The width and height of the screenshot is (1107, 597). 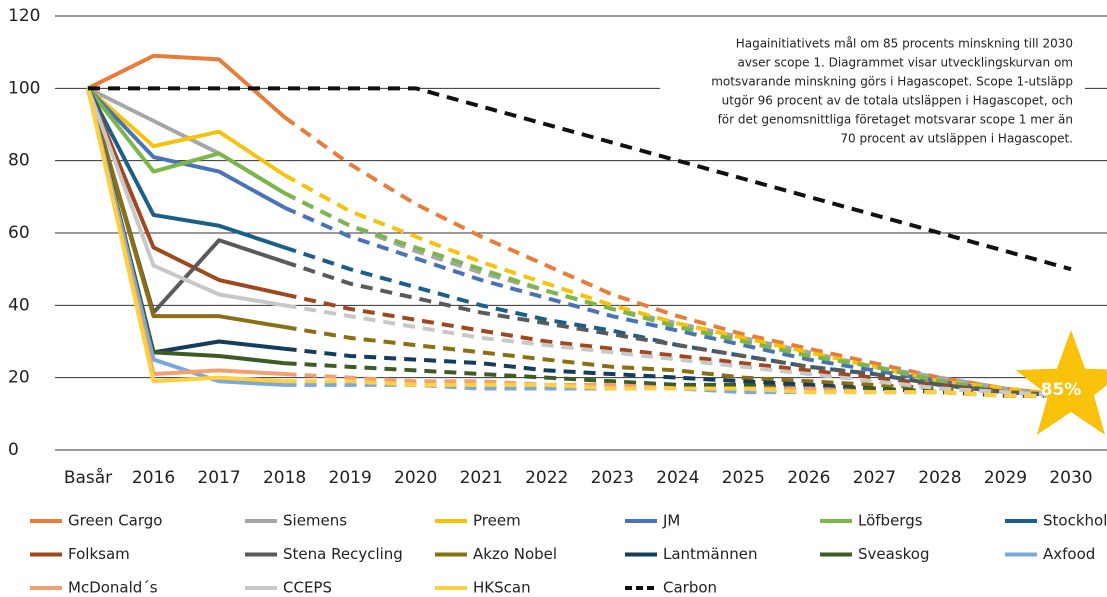 I want to click on x-tick-label: 2024, so click(x=677, y=478).